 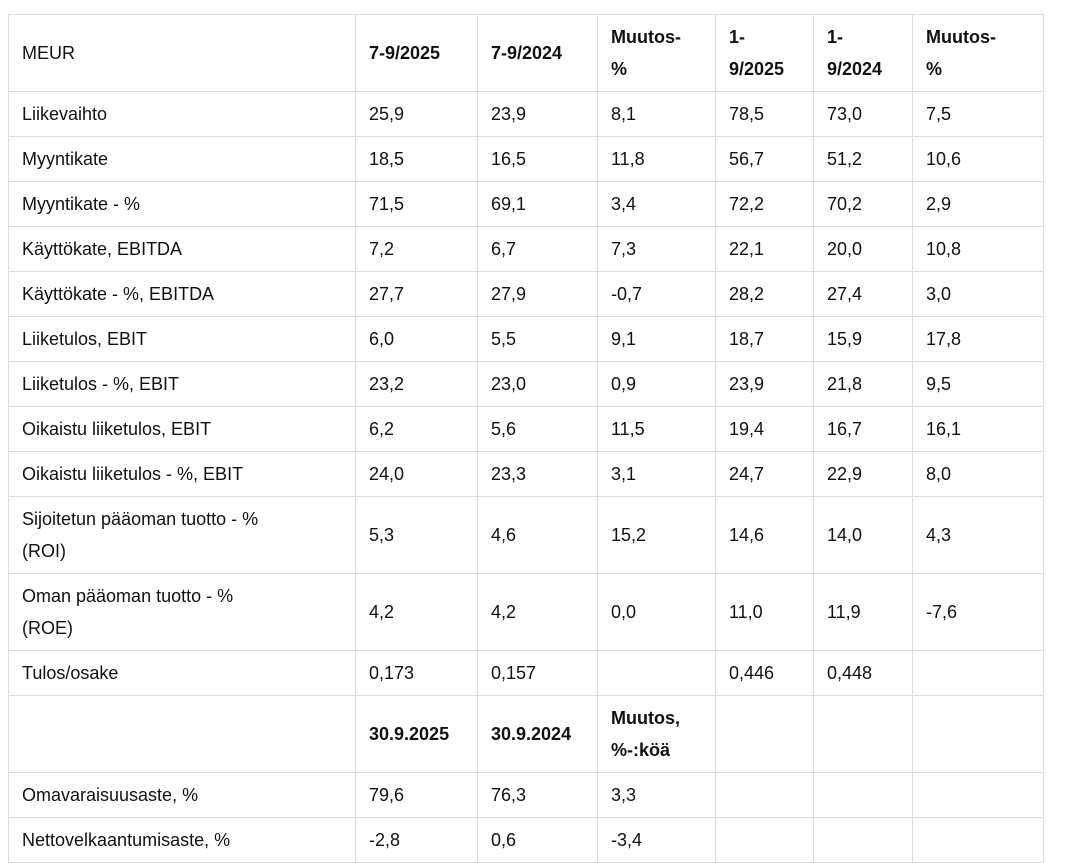 What do you see at coordinates (978, 474) in the screenshot?
I see `value-cell: 8,0` at bounding box center [978, 474].